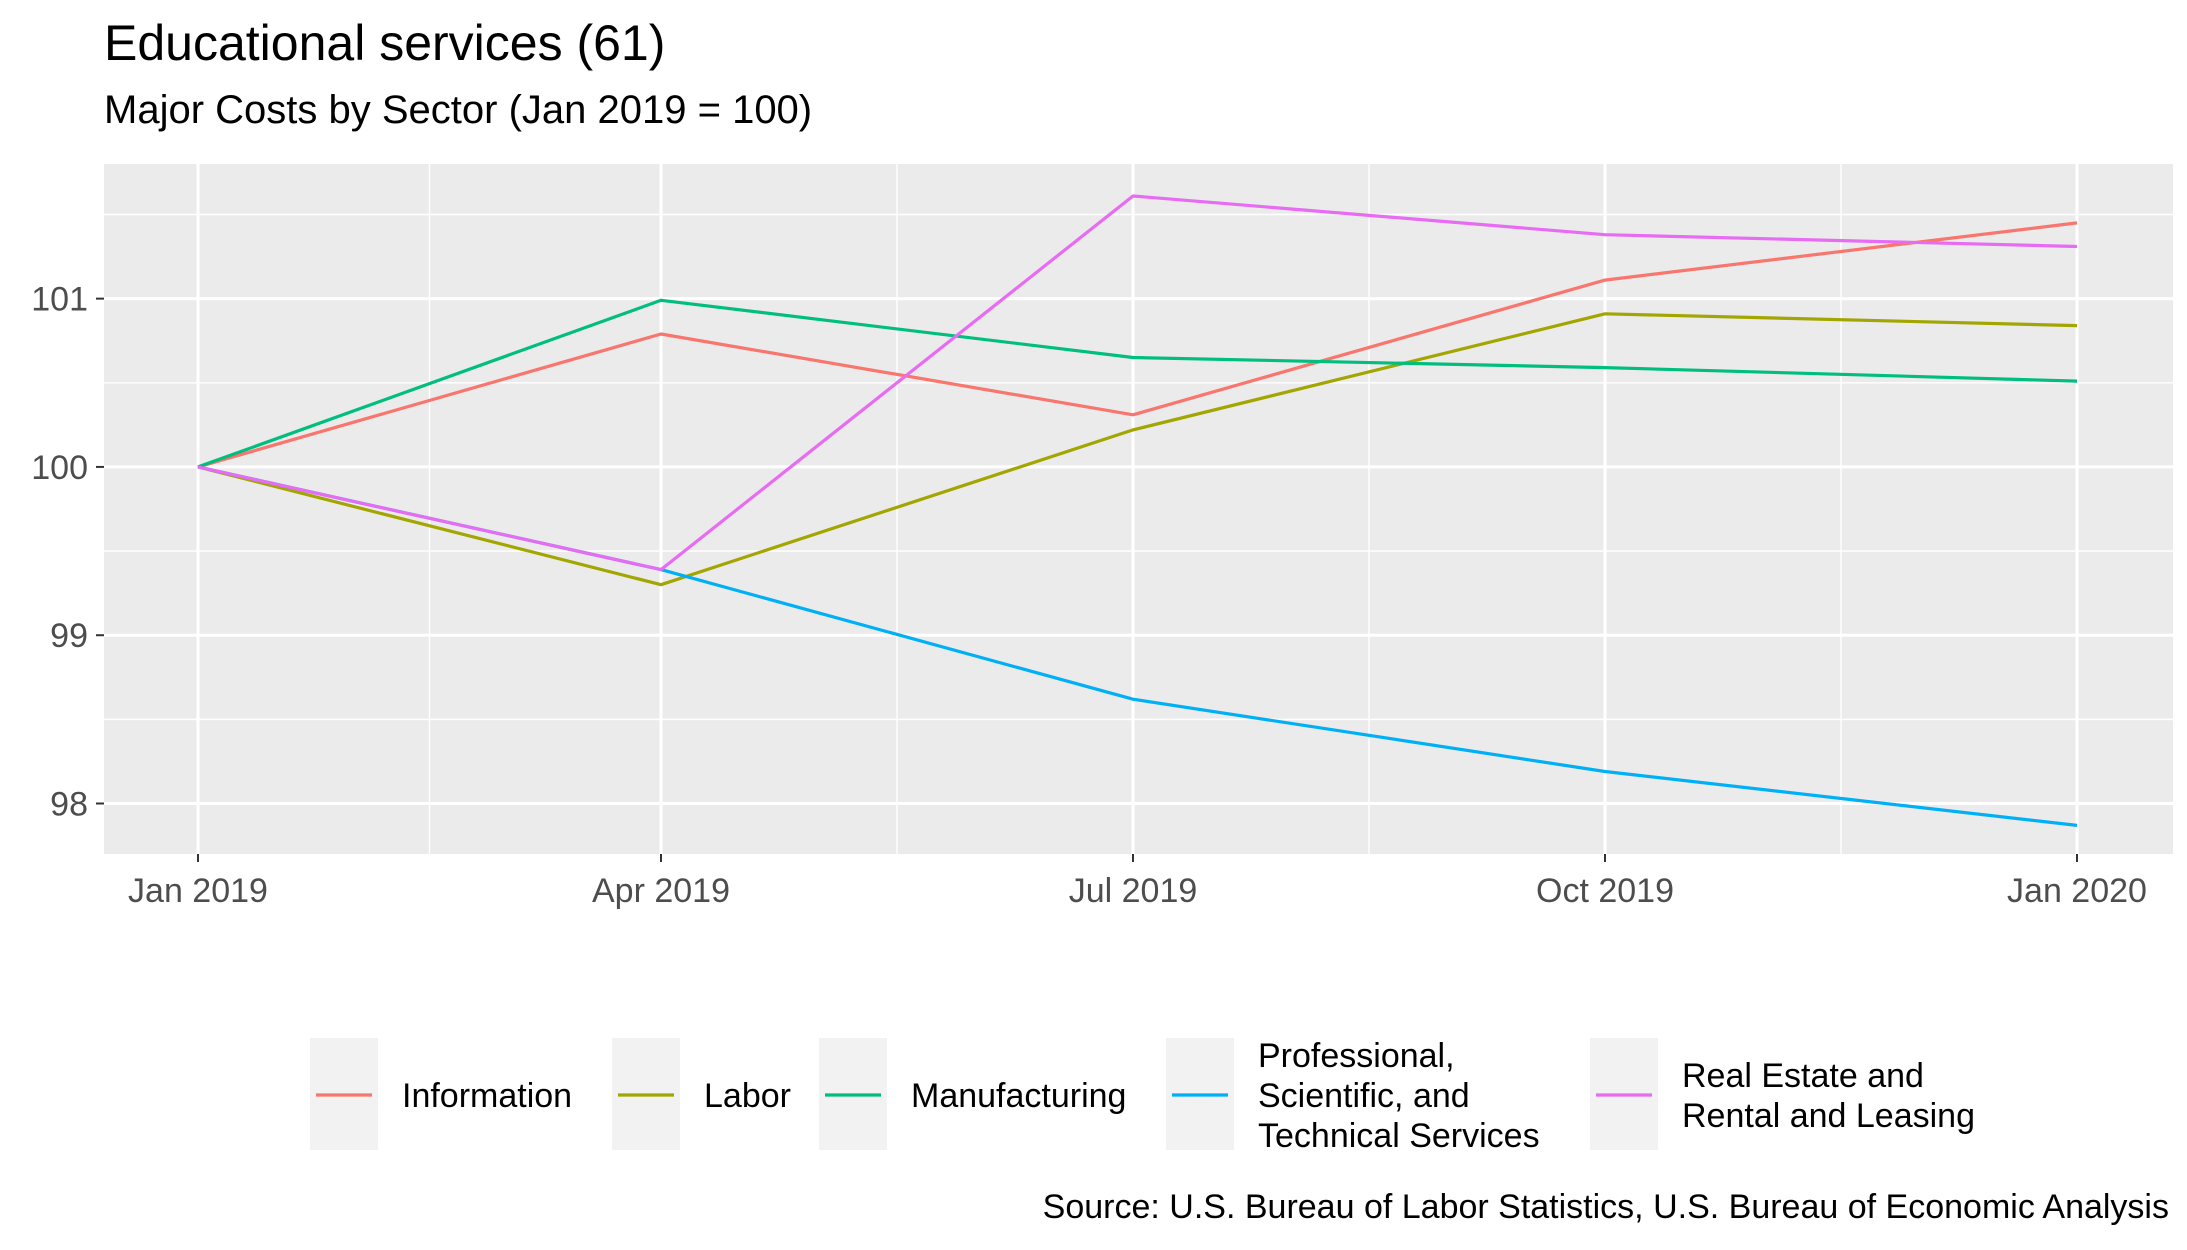 This screenshot has width=2187, height=1250. I want to click on legend-label: Information, so click(487, 1096).